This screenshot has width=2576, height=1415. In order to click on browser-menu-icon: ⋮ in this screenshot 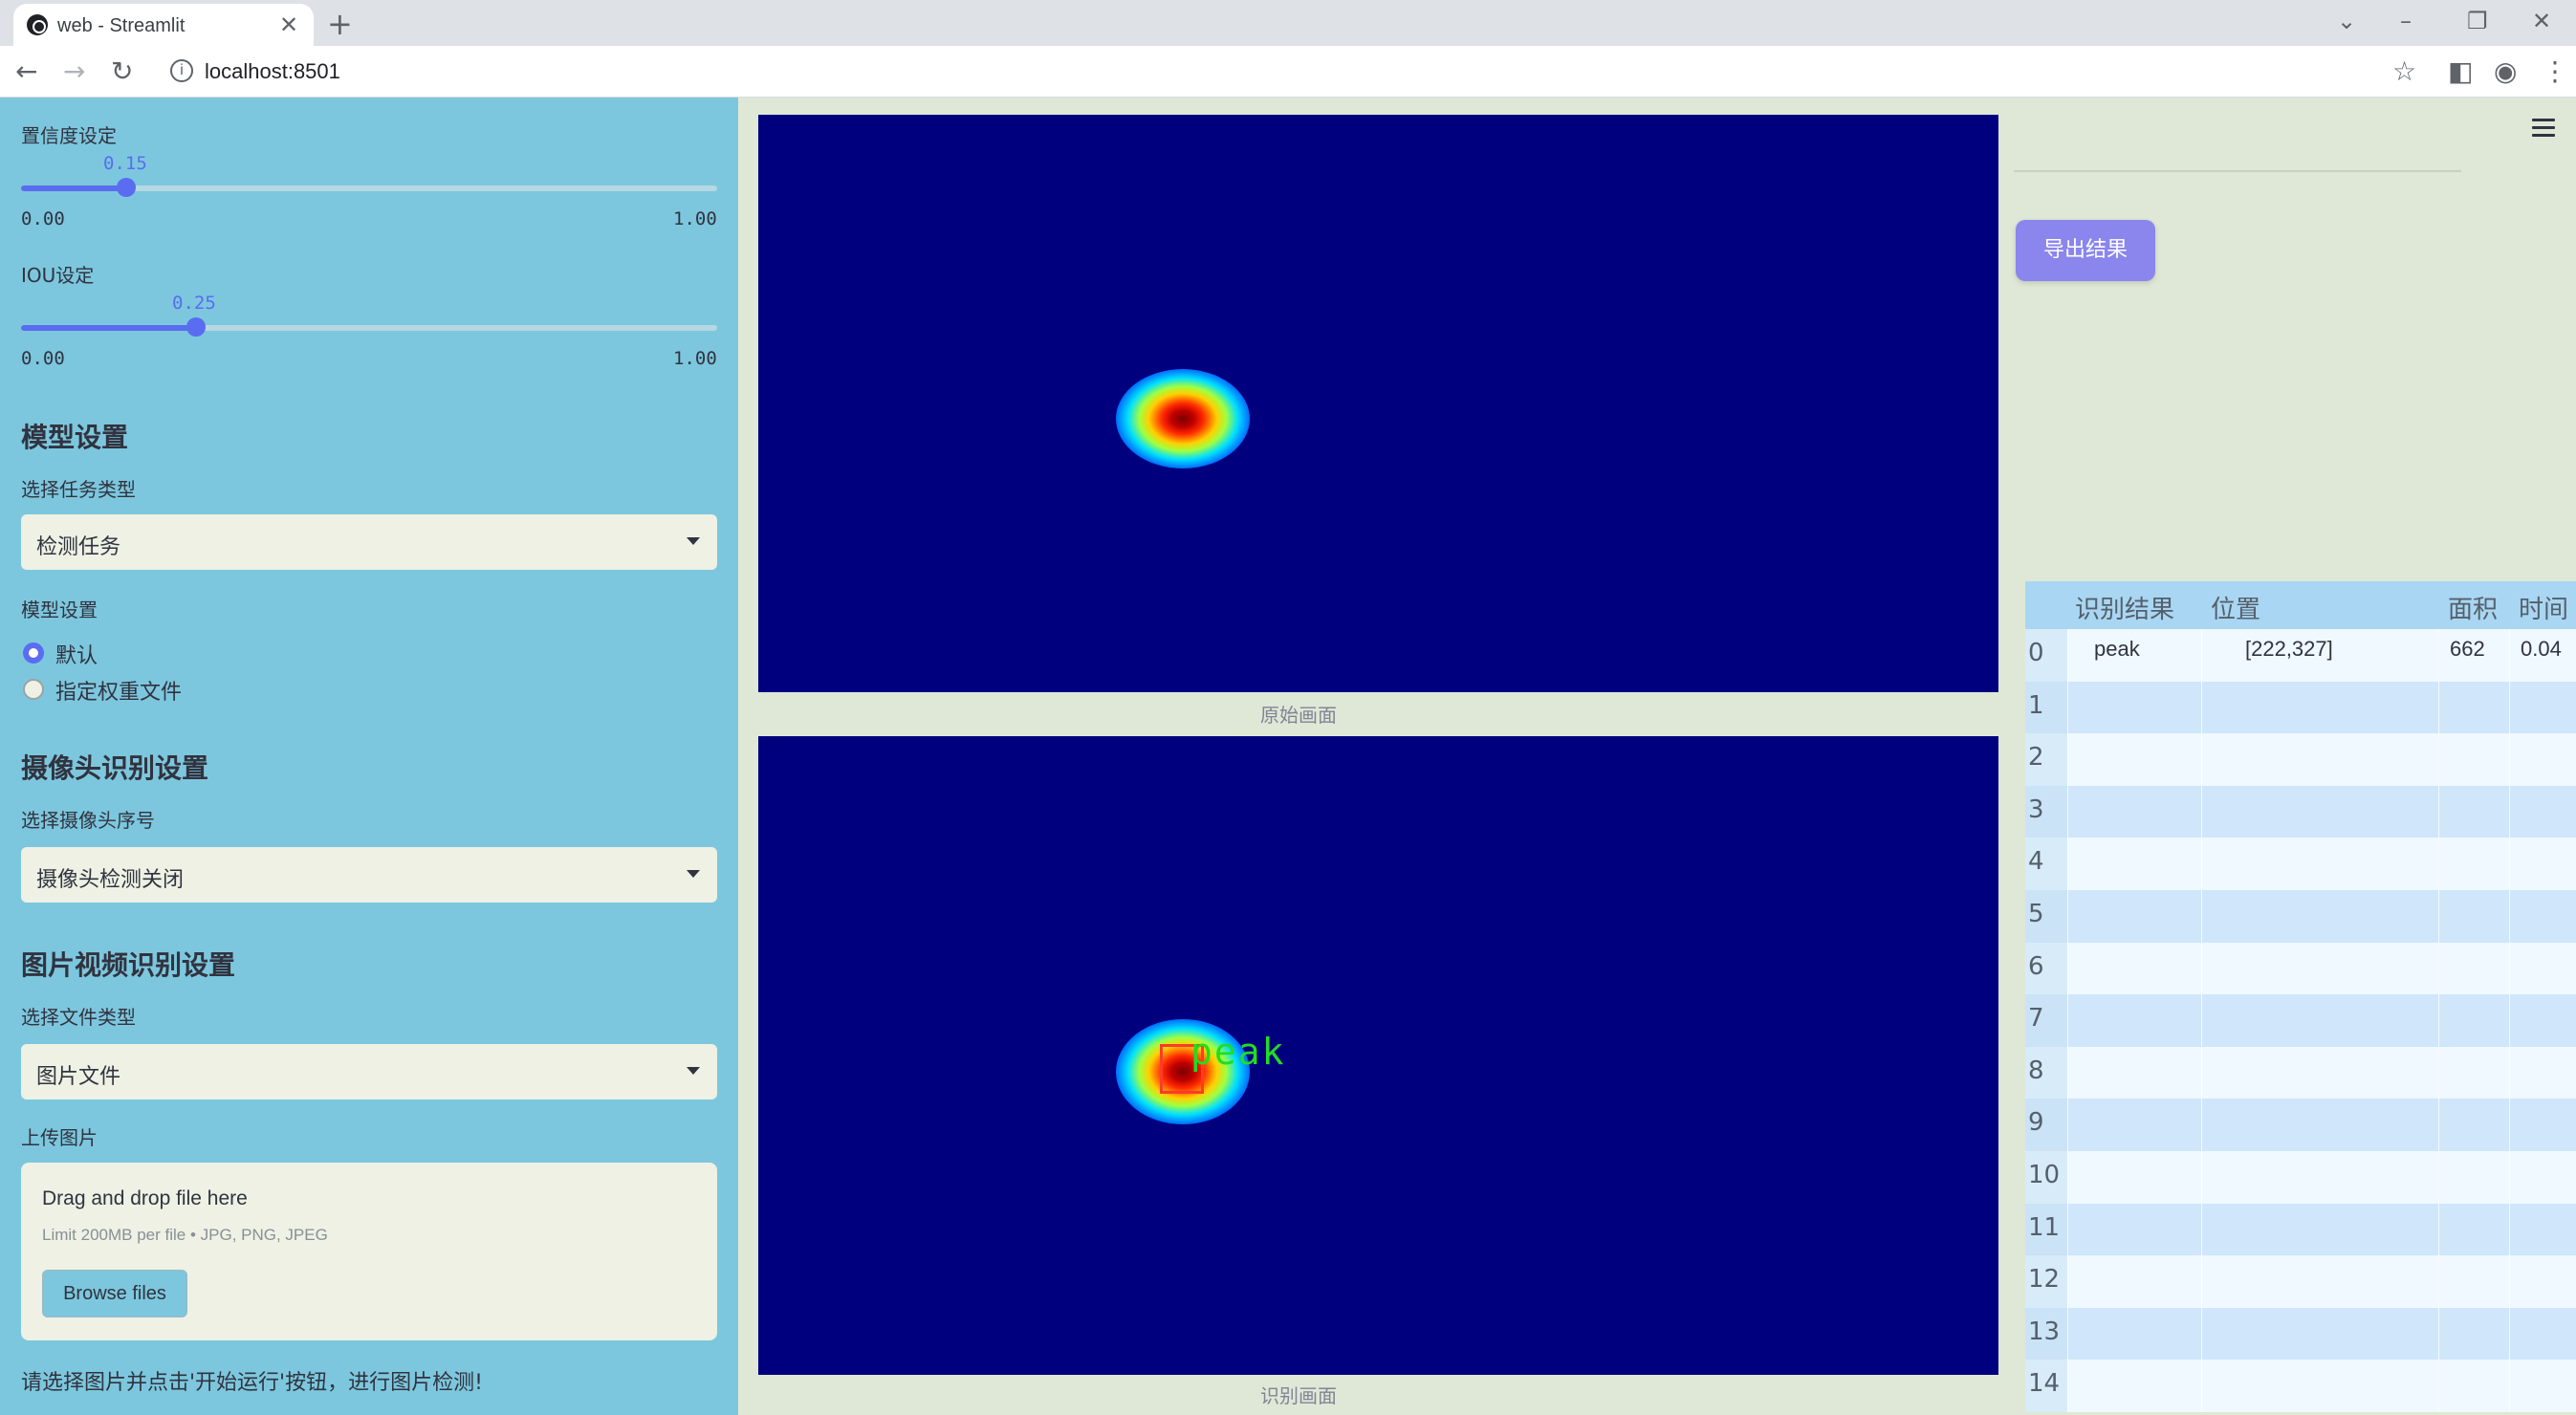, I will do `click(2555, 71)`.